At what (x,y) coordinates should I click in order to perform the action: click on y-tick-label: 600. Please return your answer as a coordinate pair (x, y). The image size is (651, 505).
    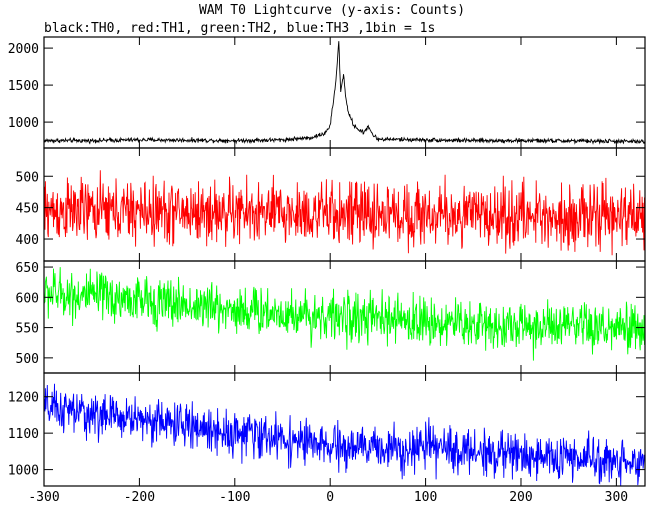
    Looking at the image, I should click on (27, 298).